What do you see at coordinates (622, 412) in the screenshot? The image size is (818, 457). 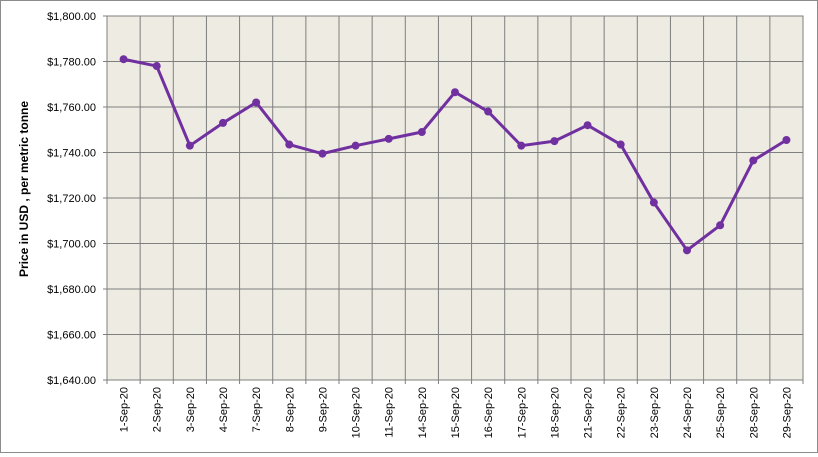 I see `x-tick-label: 22-Sep-20` at bounding box center [622, 412].